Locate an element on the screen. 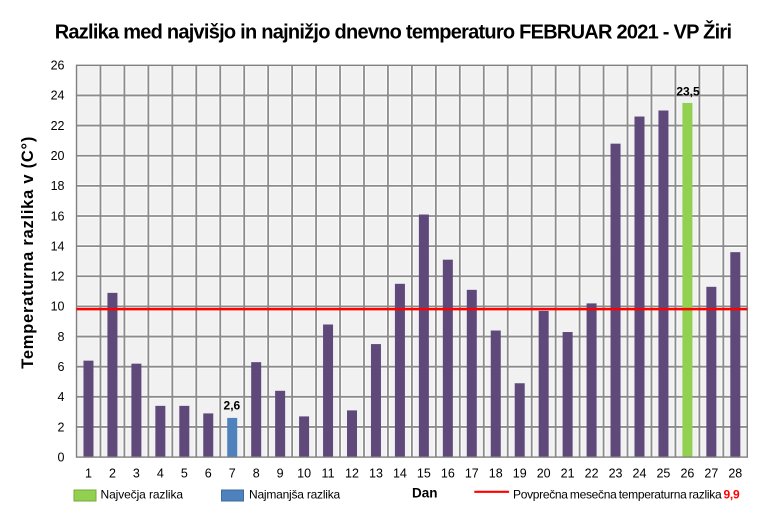 Image resolution: width=770 pixels, height=511 pixels. svg-text: 25 is located at coordinates (663, 474).